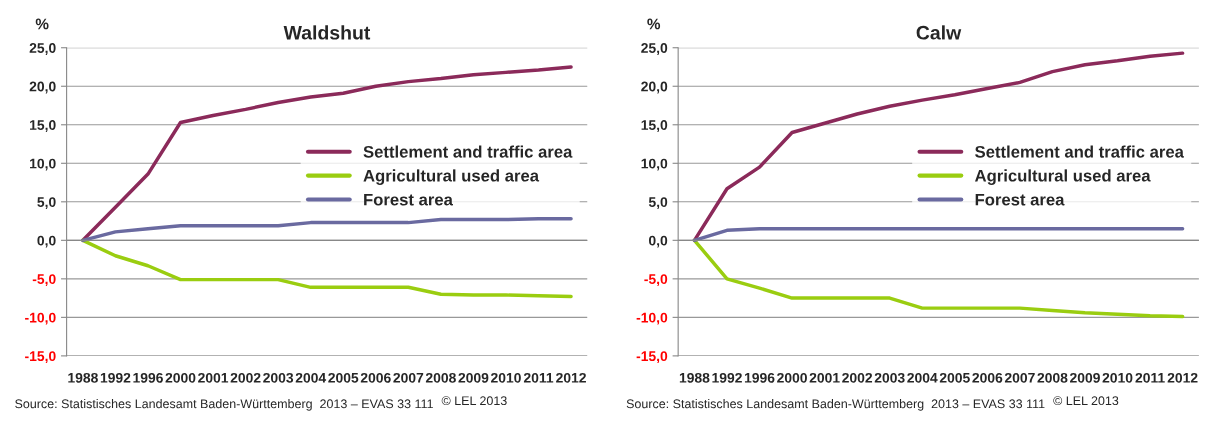 Image resolution: width=1211 pixels, height=434 pixels. Describe the element at coordinates (327, 32) in the screenshot. I see `chart-title: Waldshut` at that location.